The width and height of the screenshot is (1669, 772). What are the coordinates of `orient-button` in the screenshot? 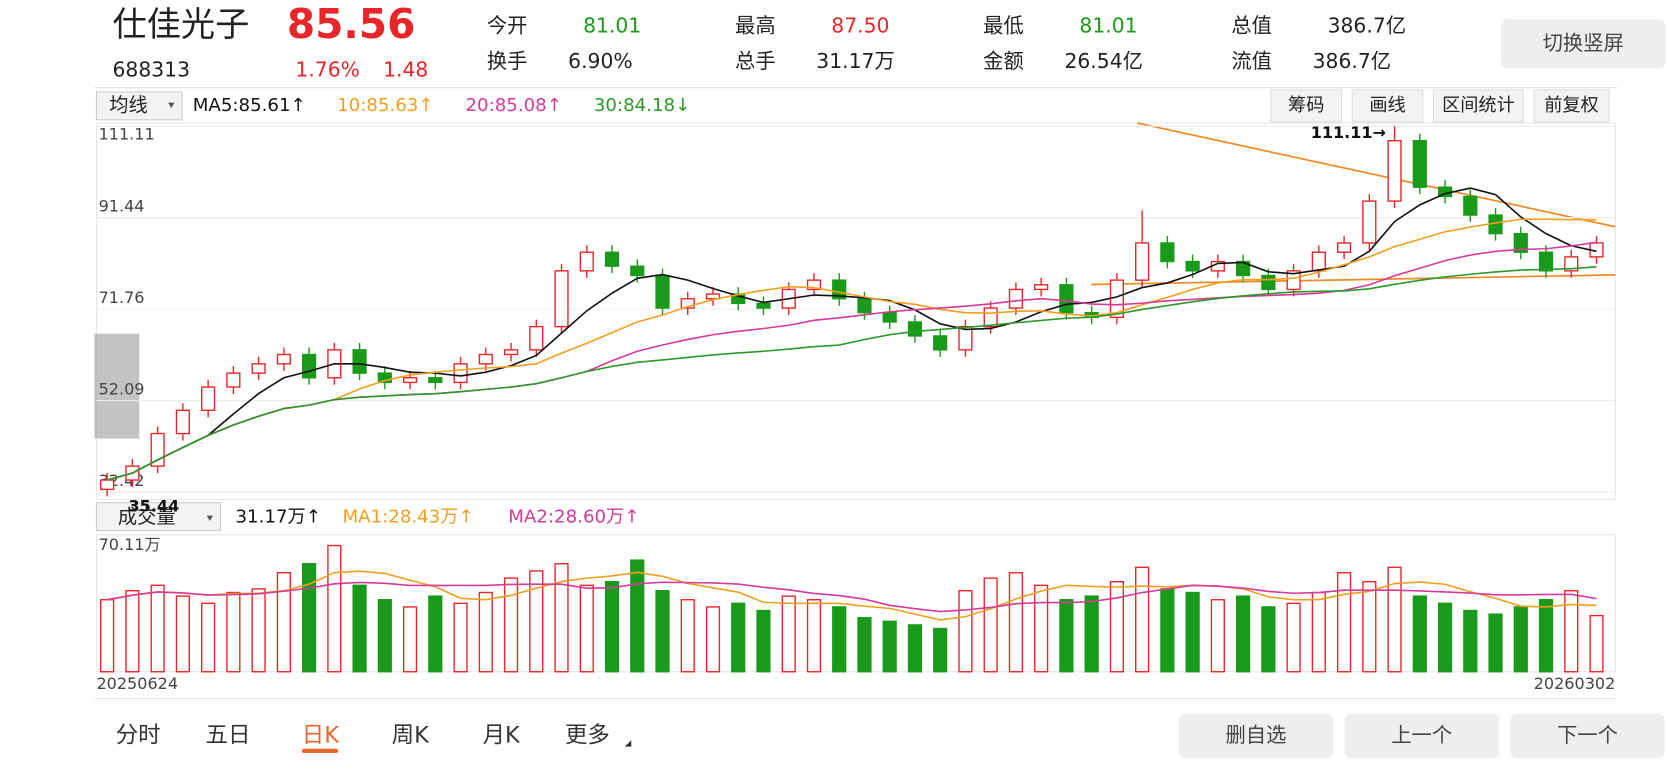 It's located at (1583, 44).